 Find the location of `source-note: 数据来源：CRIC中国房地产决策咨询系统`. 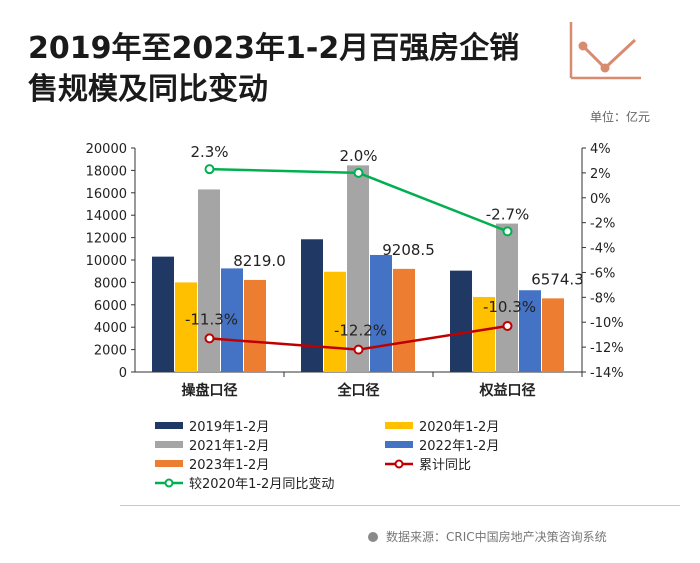

source-note: 数据来源：CRIC中国房地产决策咨询系统 is located at coordinates (487, 536).